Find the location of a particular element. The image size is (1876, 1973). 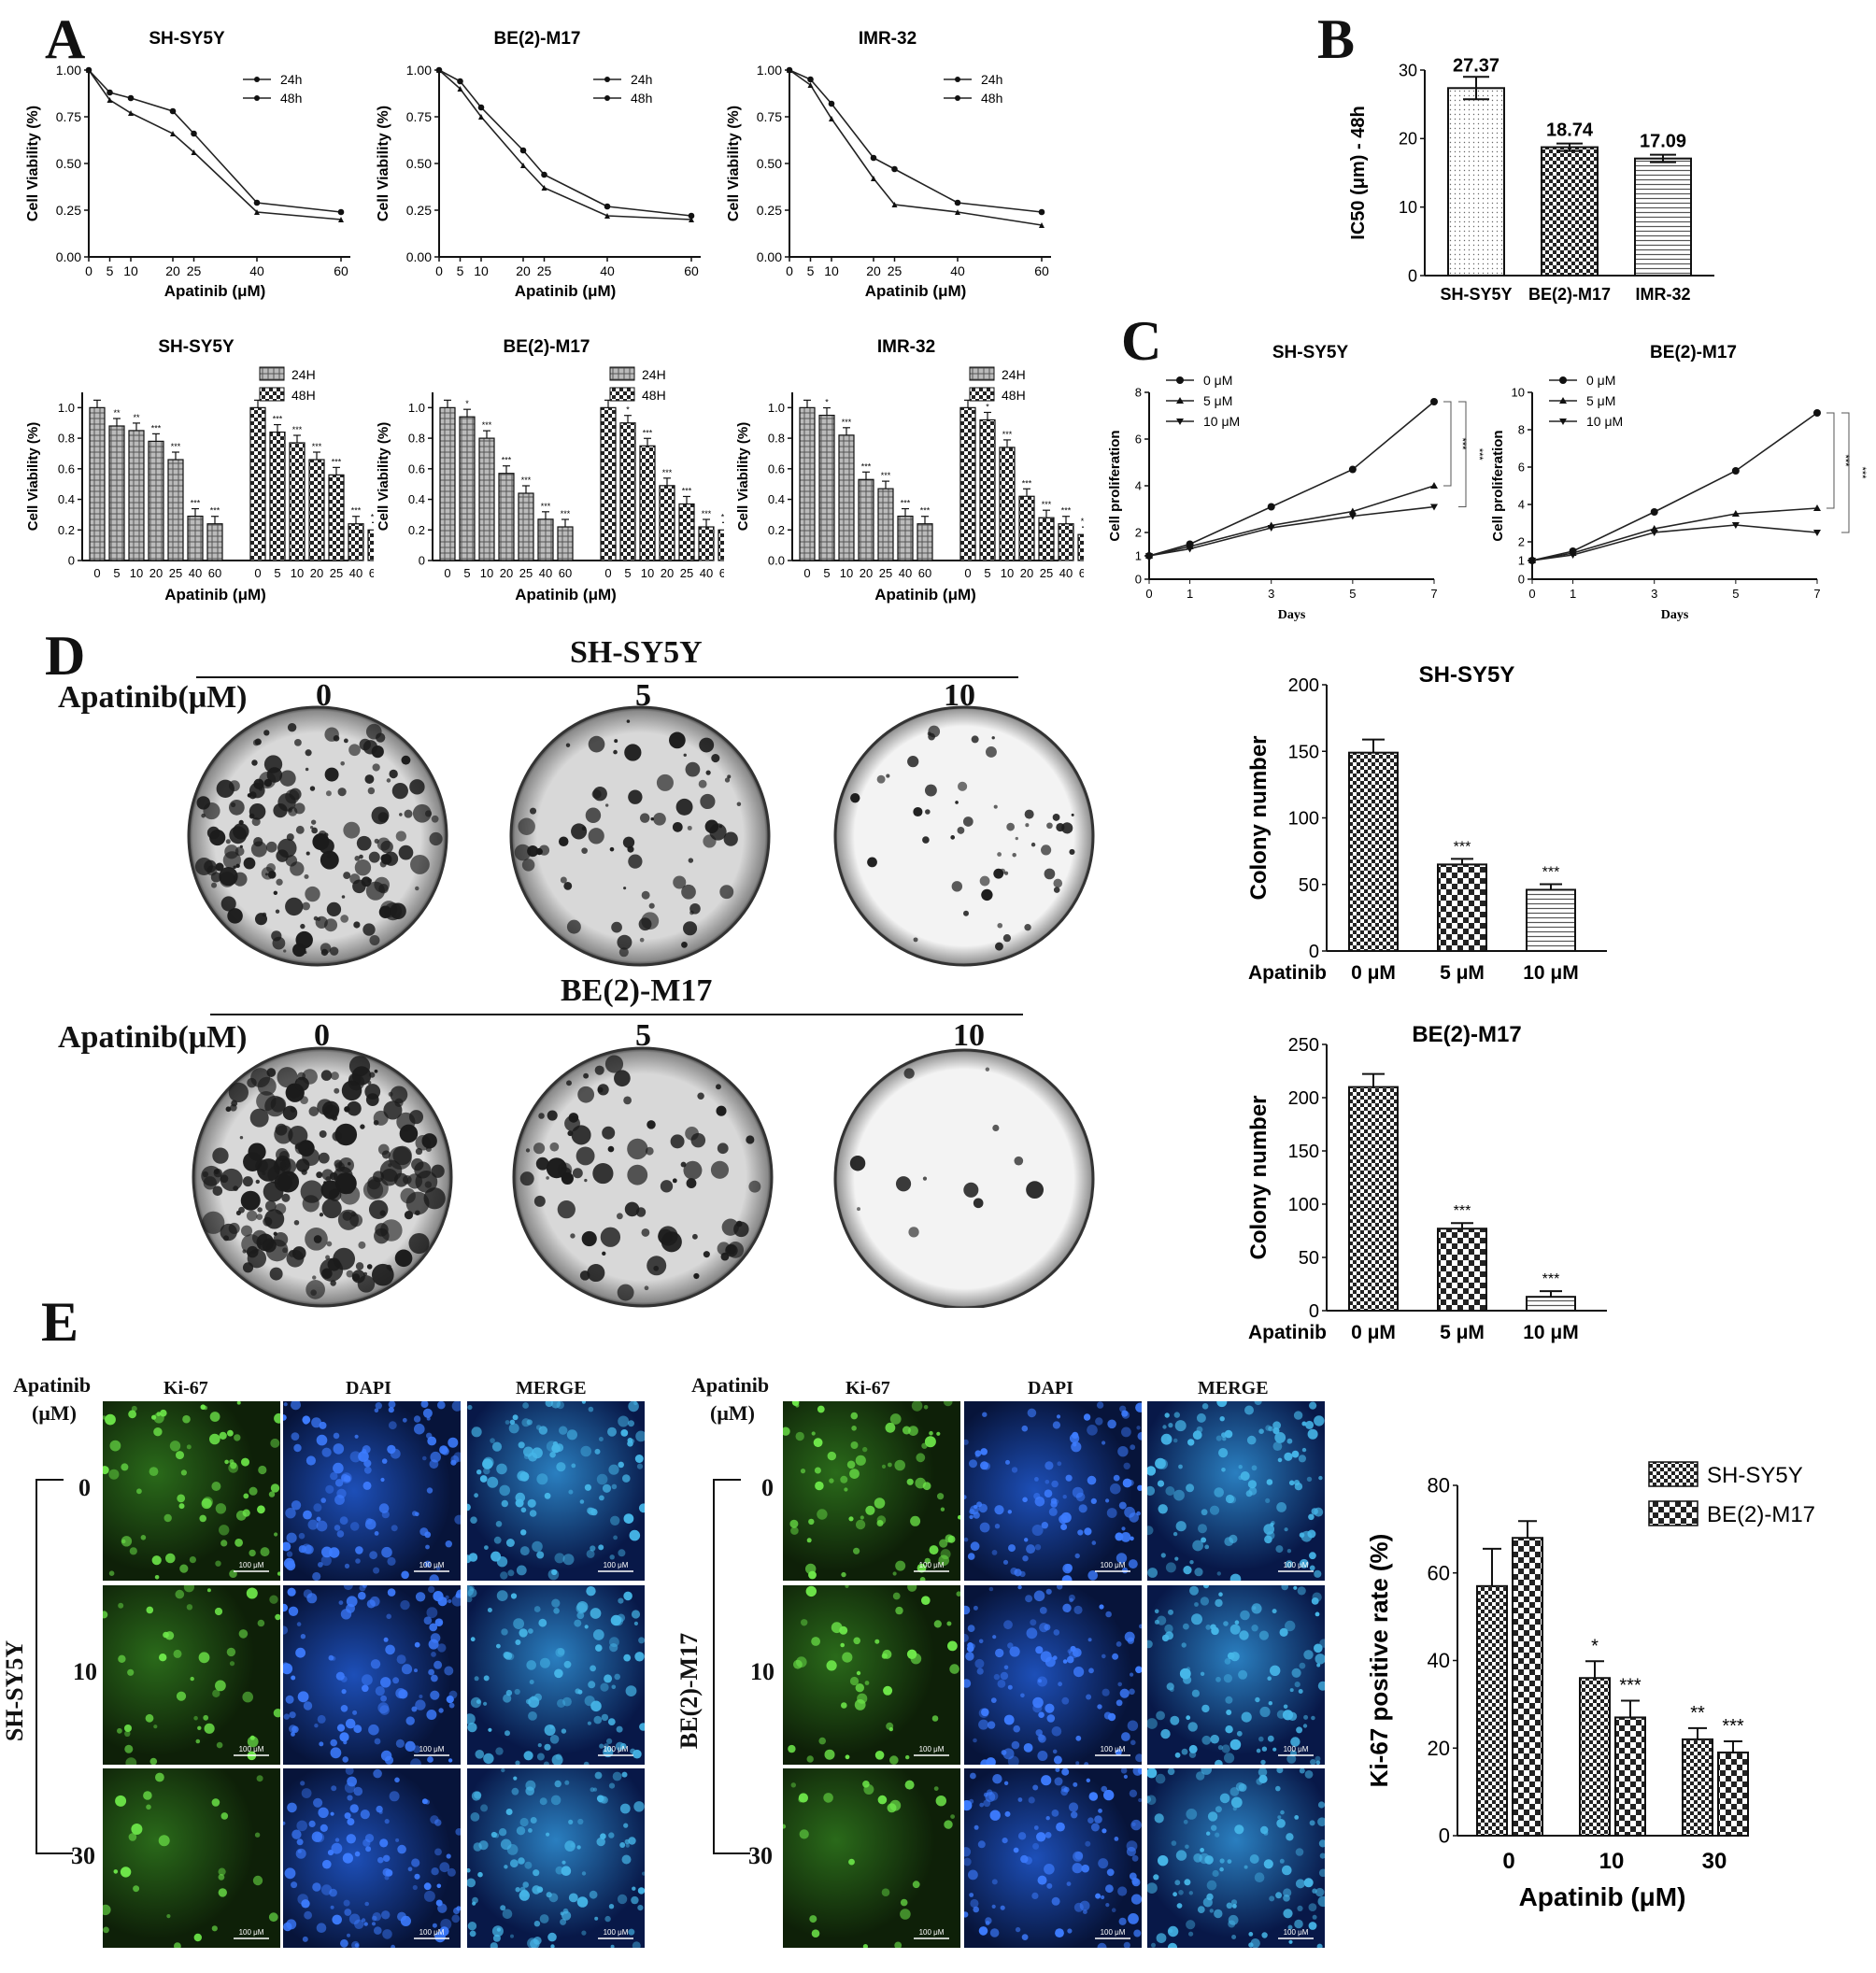

a-line-imr-point is located at coordinates (832, 104).